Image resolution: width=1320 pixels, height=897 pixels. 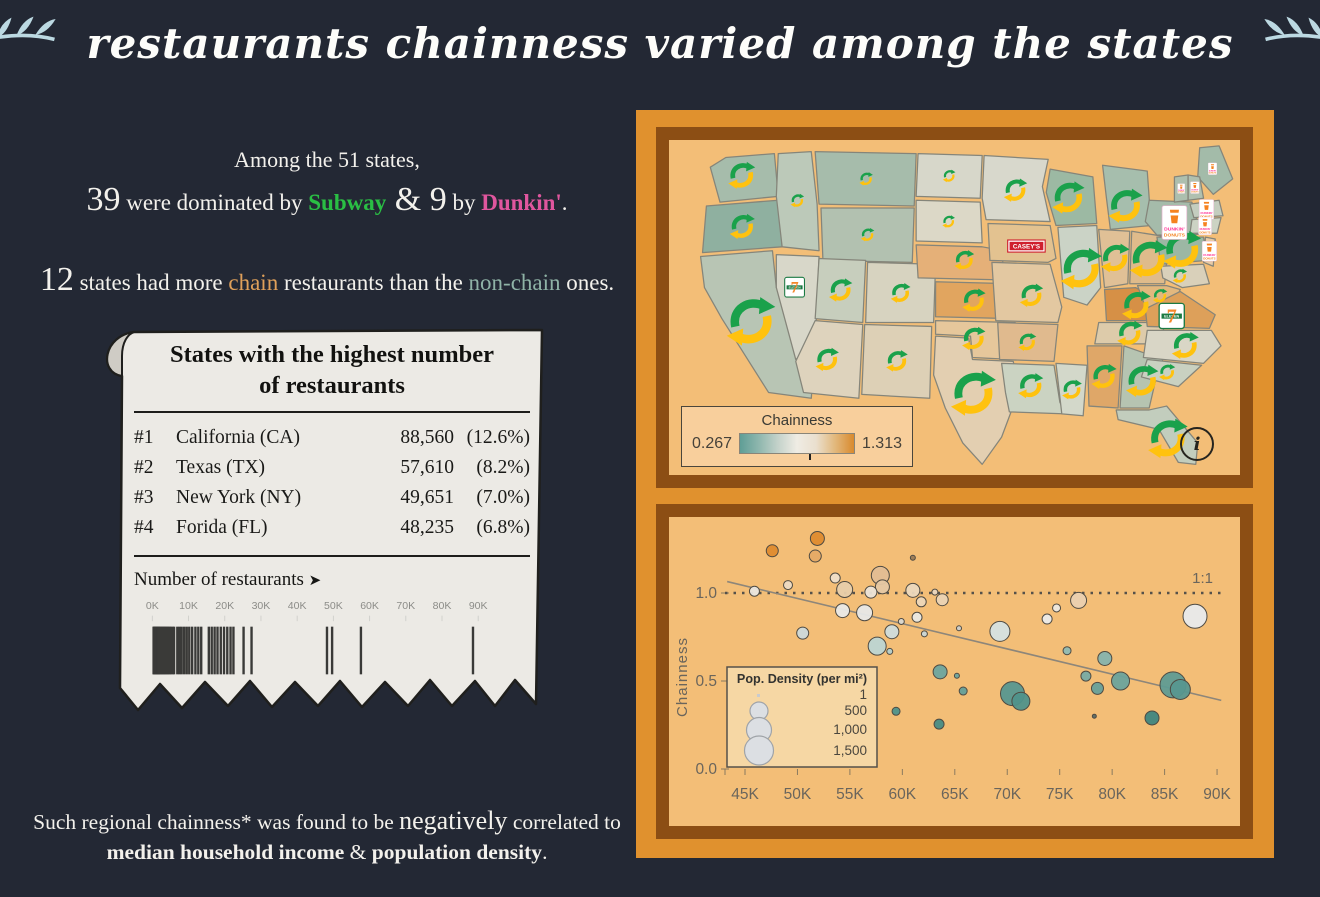 I want to click on state-shape-CA, so click(x=757, y=324).